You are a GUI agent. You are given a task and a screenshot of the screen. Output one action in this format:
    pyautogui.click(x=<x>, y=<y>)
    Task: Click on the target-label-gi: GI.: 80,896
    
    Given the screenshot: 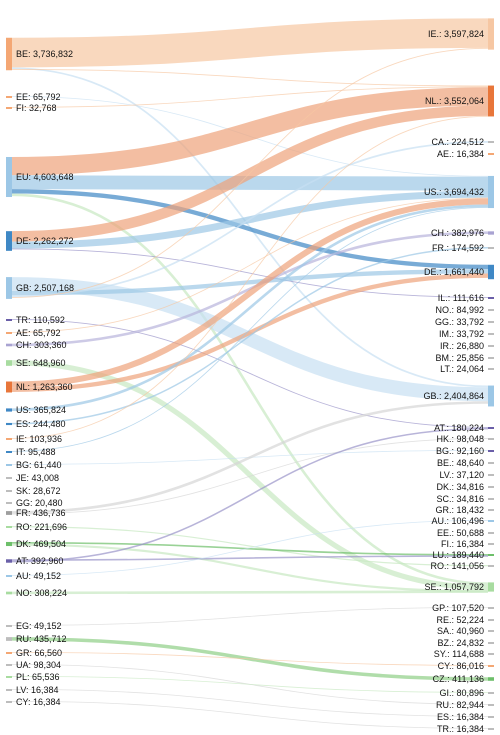 What is the action you would take?
    pyautogui.click(x=461, y=693)
    